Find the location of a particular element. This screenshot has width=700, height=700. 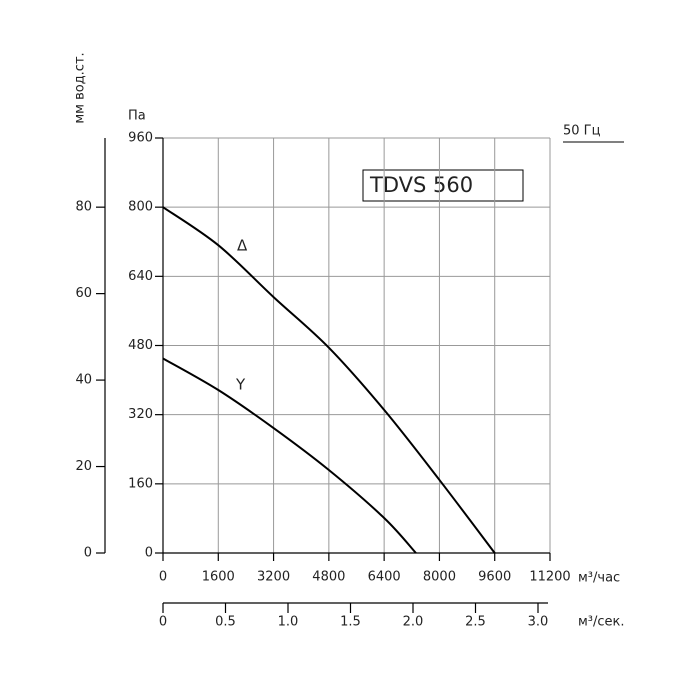

x2-tick-label: 0 is located at coordinates (163, 622).